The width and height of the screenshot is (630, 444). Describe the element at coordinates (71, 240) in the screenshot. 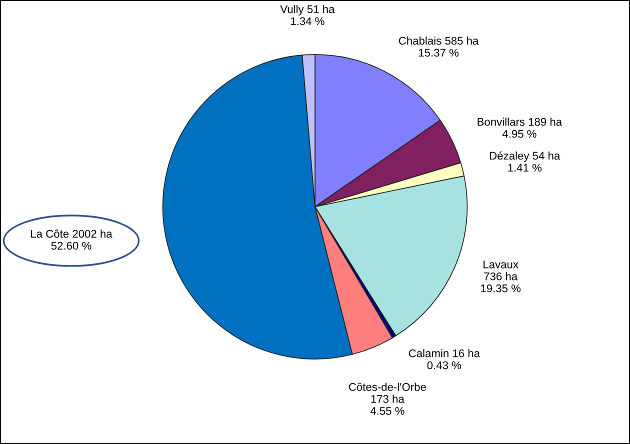

I see `slice-label: La Côte 2002 ha 52.60 %` at that location.